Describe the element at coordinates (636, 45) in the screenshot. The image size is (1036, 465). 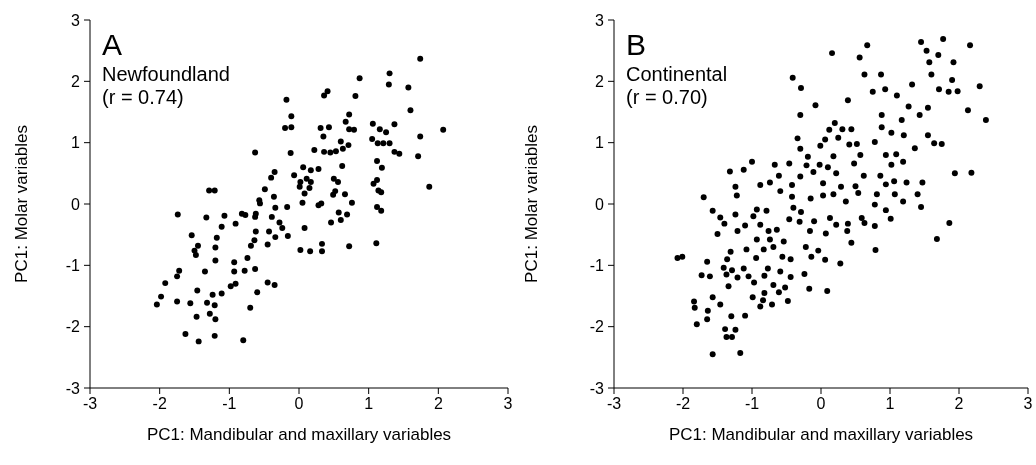
I see `annotation: B` at that location.